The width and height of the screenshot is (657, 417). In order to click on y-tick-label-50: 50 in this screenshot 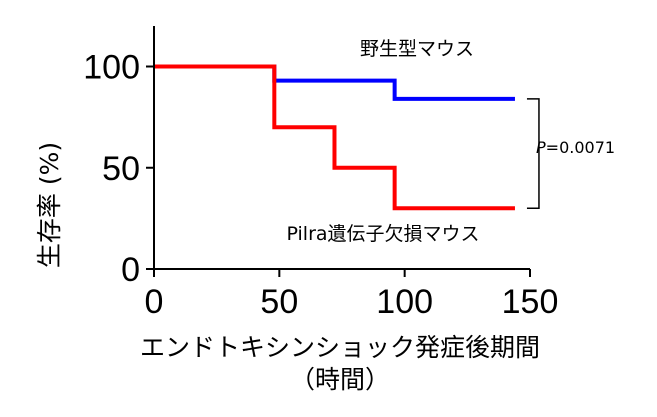, I will do `click(121, 169)`.